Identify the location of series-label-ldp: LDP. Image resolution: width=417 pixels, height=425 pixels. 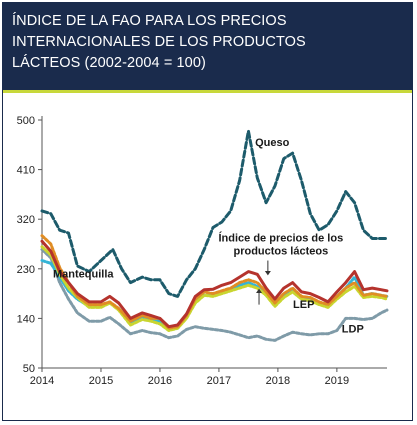
(353, 330).